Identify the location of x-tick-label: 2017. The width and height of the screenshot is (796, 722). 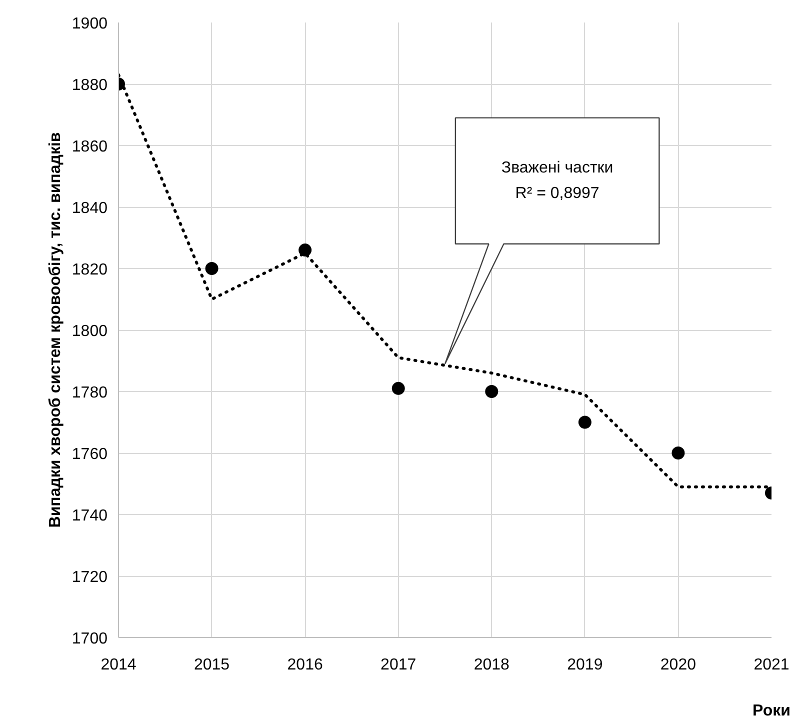
(398, 665).